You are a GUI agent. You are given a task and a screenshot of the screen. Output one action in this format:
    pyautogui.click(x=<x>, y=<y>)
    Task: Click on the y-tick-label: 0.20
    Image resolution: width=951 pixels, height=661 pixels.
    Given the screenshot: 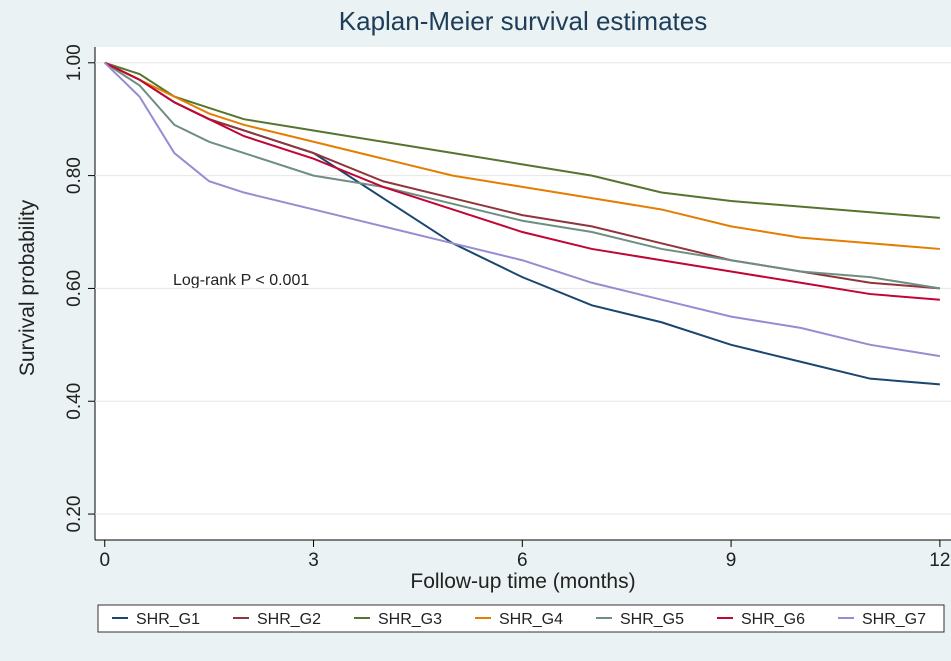 What is the action you would take?
    pyautogui.click(x=74, y=514)
    